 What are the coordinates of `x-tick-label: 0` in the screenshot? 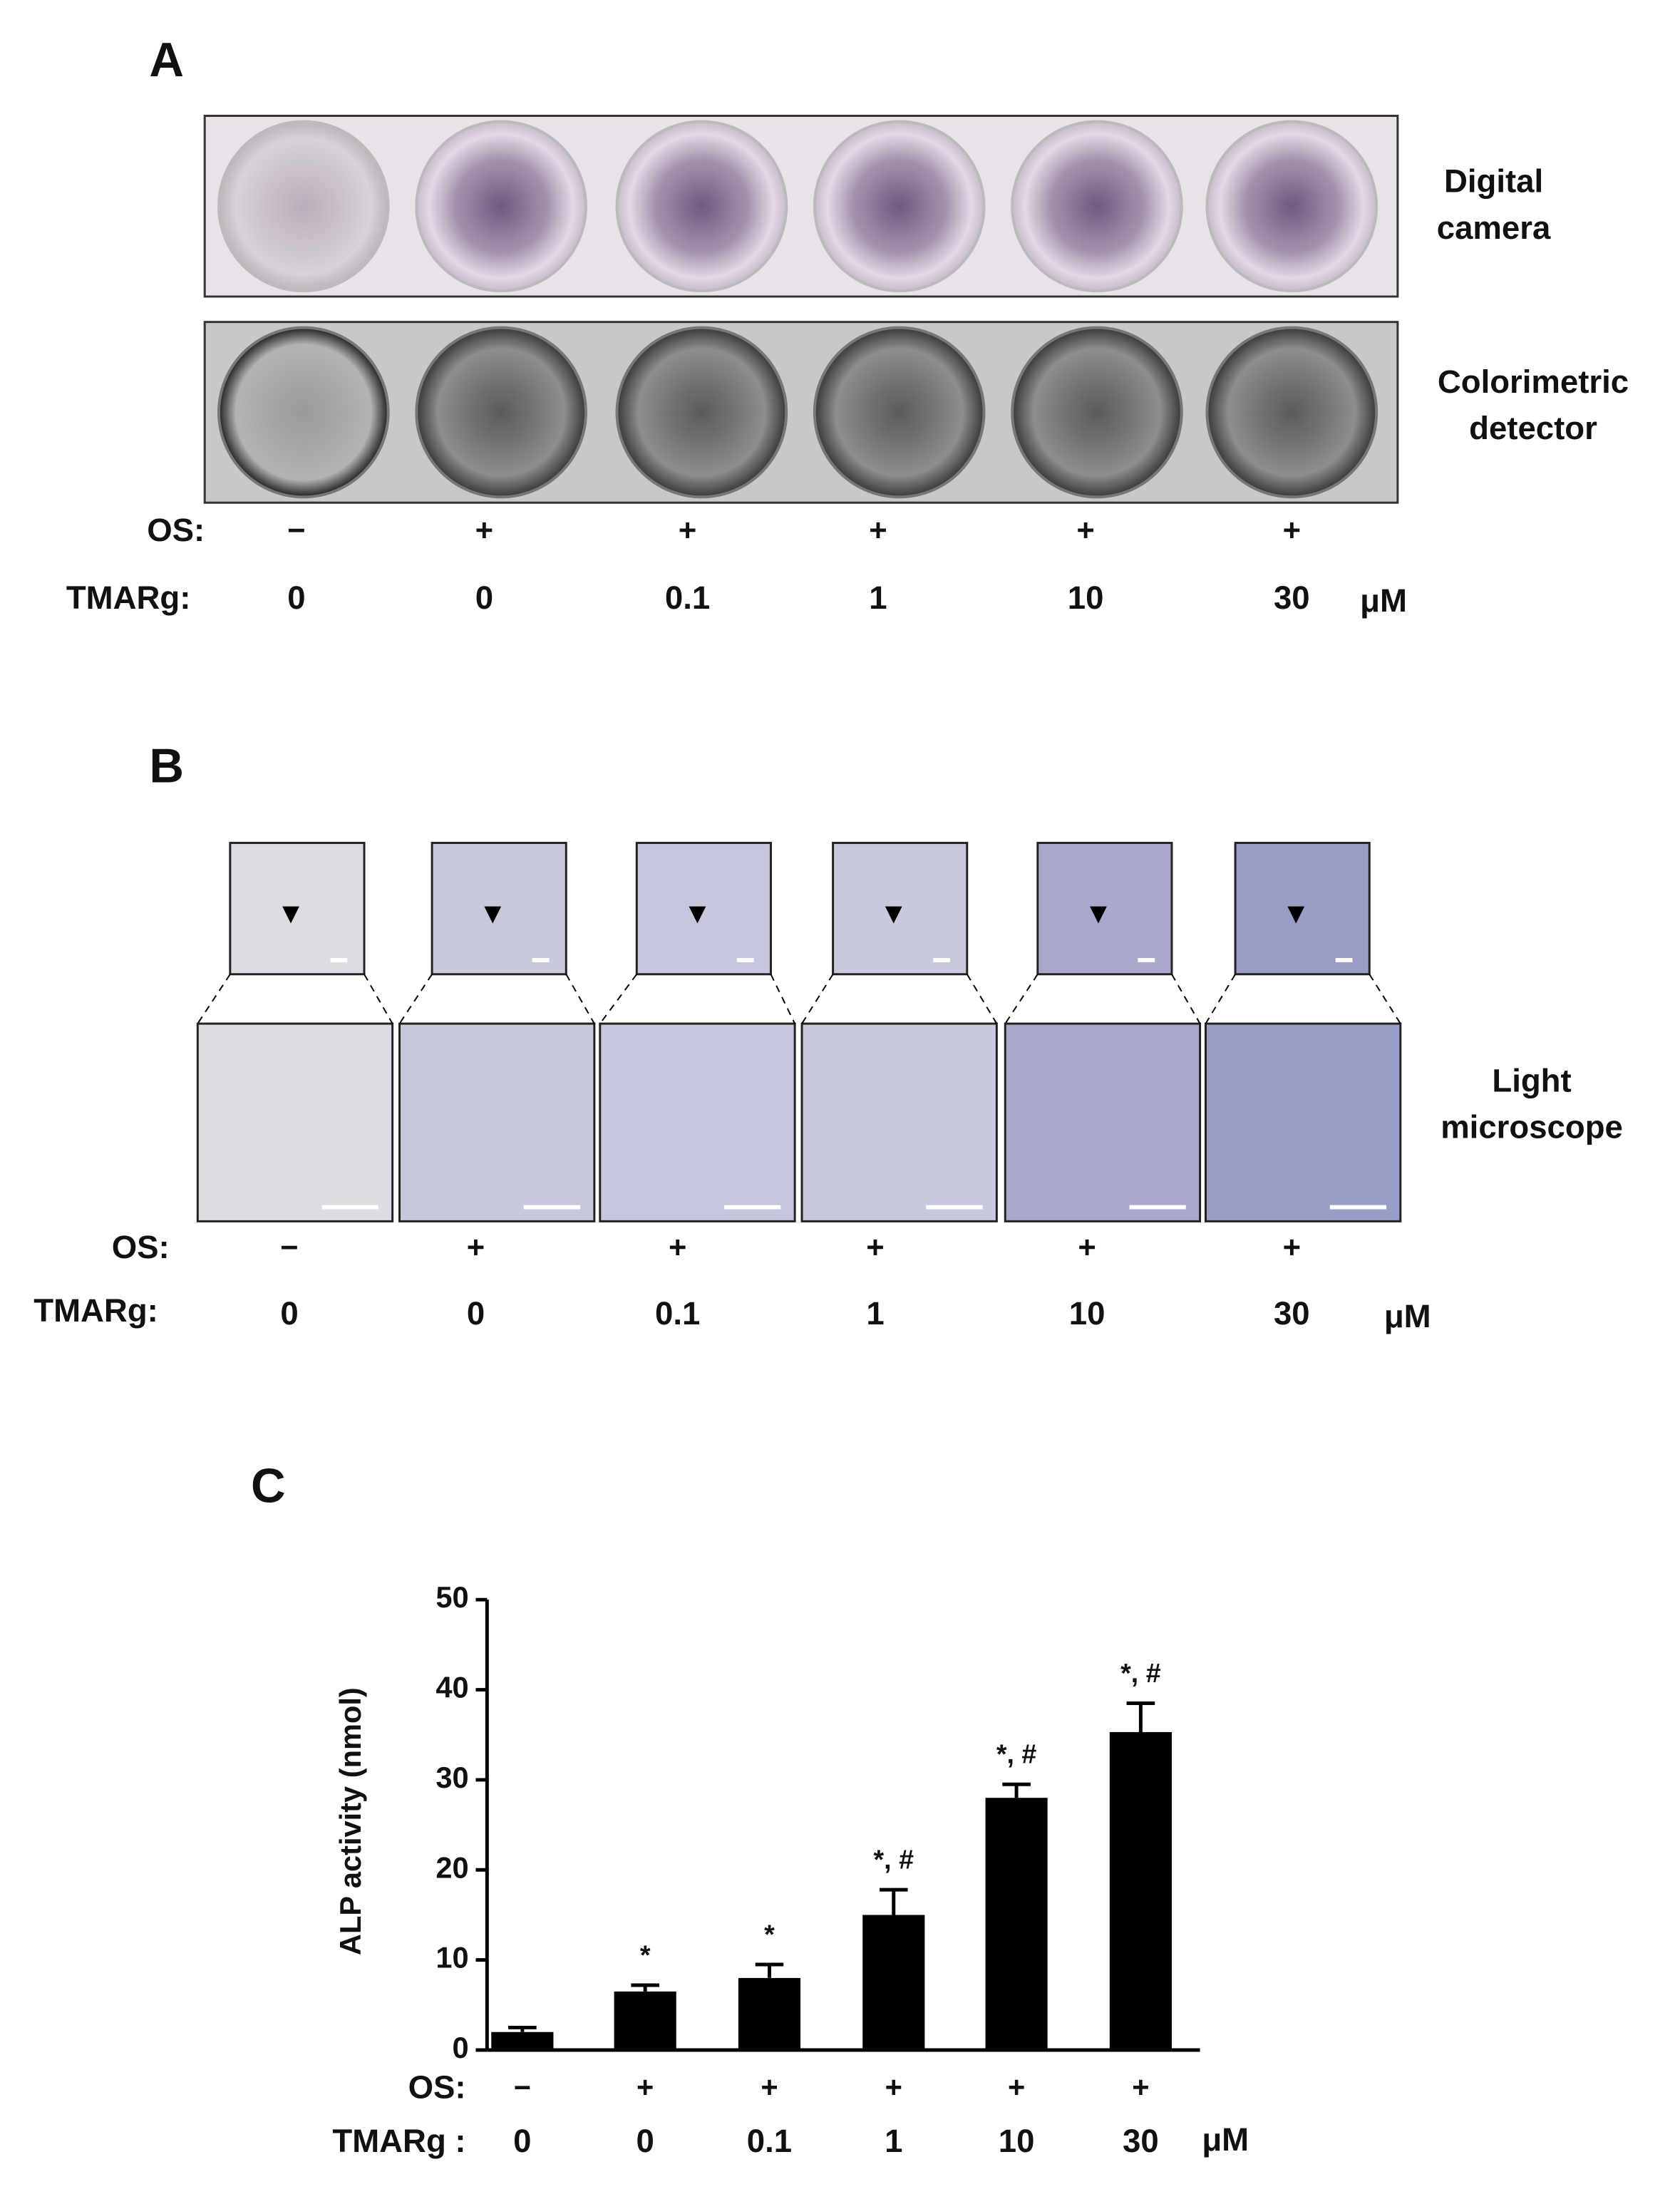 It's located at (522, 2141).